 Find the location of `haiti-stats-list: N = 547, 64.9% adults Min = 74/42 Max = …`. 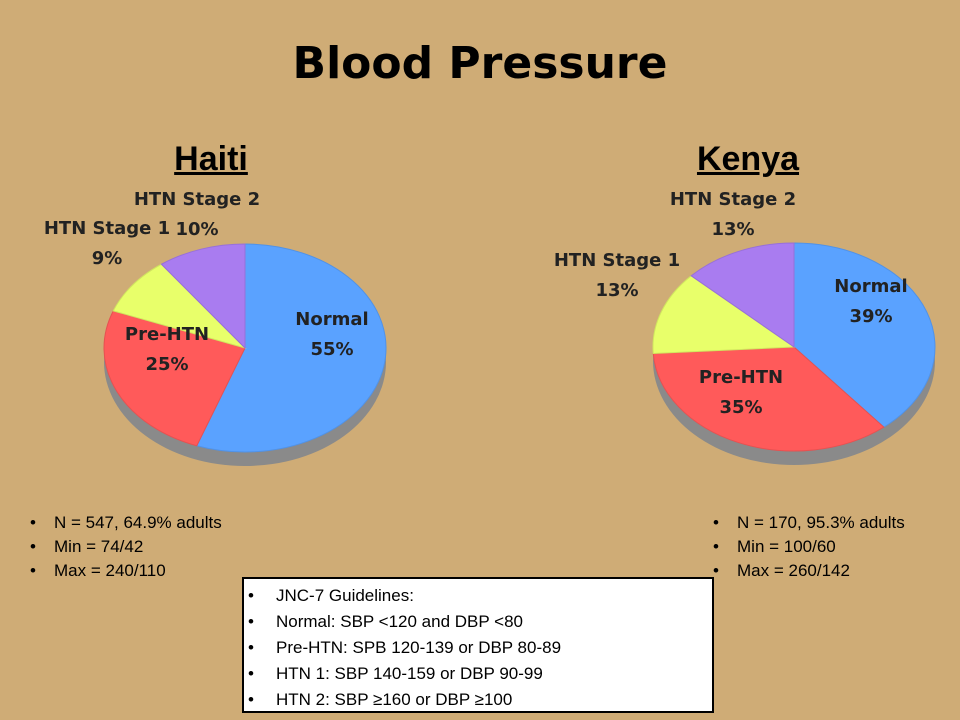

haiti-stats-list: N = 547, 64.9% adults Min = 74/42 Max = … is located at coordinates (126, 547).